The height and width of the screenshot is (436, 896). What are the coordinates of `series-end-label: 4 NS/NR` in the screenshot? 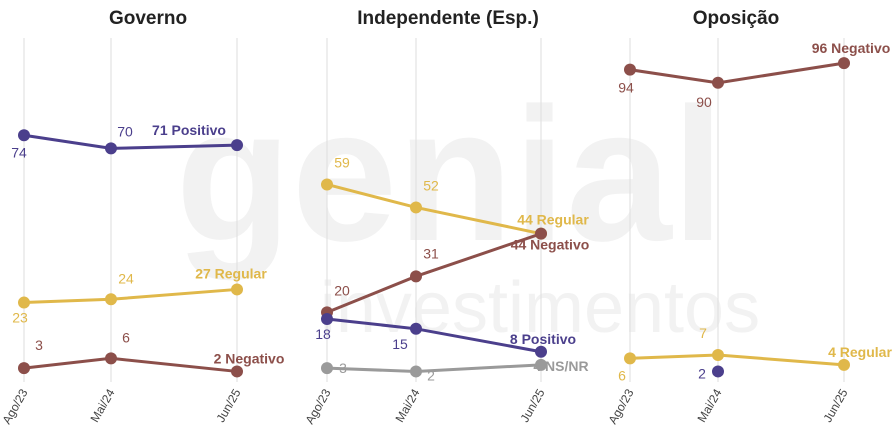 It's located at (560, 366).